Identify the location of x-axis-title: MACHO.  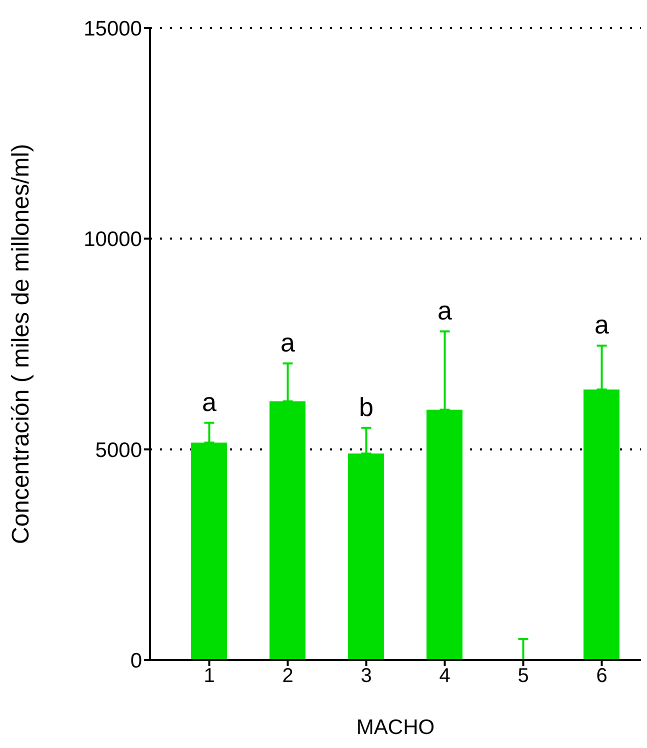
(395, 727).